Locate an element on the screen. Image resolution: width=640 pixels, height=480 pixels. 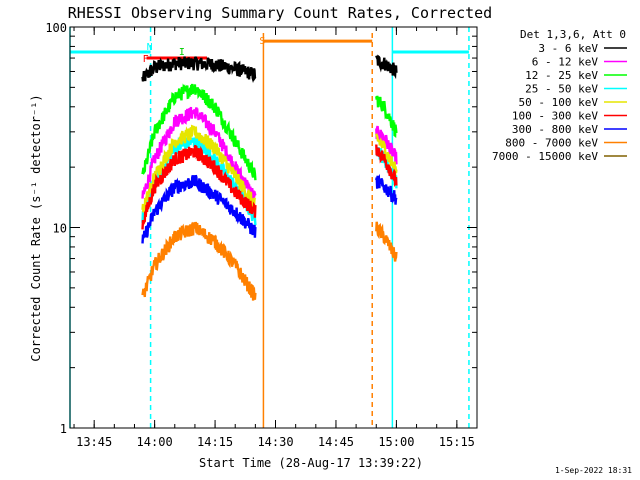
x-tick-label: 14:15 is located at coordinates (215, 442).